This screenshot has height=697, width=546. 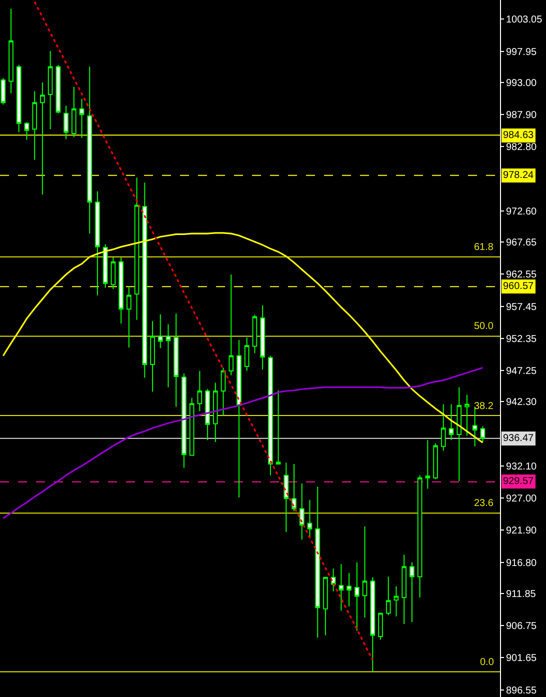 What do you see at coordinates (518, 175) in the screenshot?
I see `ref-line-label: 978.24` at bounding box center [518, 175].